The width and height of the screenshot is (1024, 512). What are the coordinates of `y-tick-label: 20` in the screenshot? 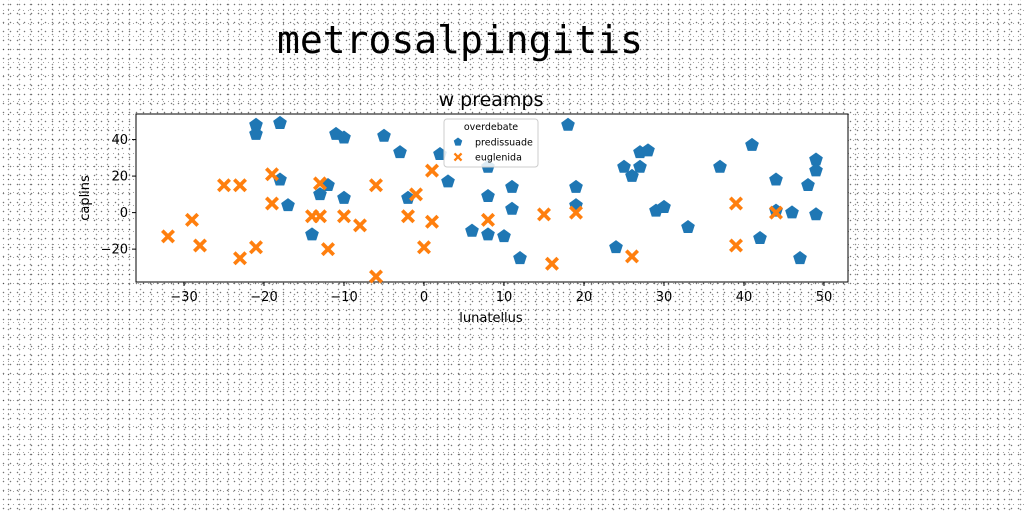 It's located at (119, 177).